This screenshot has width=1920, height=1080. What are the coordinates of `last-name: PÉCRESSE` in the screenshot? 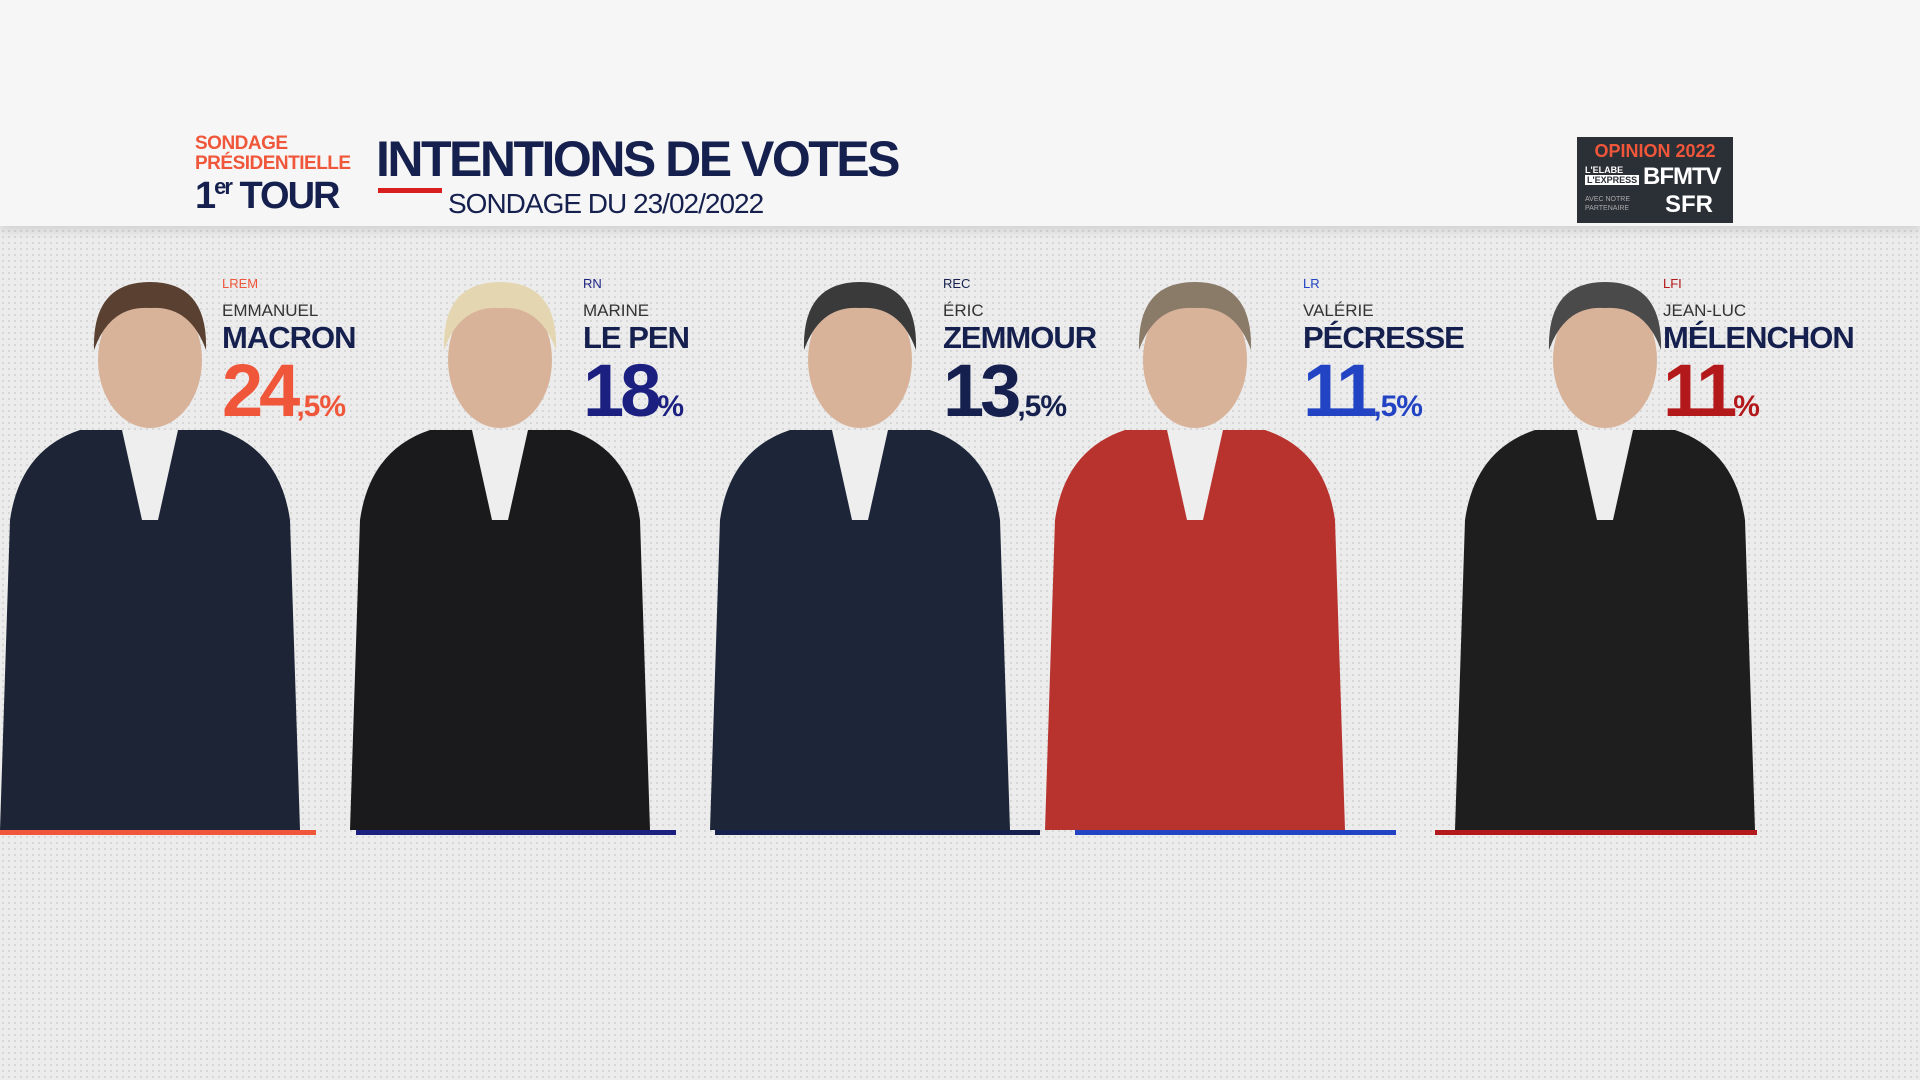 It's located at (1384, 337).